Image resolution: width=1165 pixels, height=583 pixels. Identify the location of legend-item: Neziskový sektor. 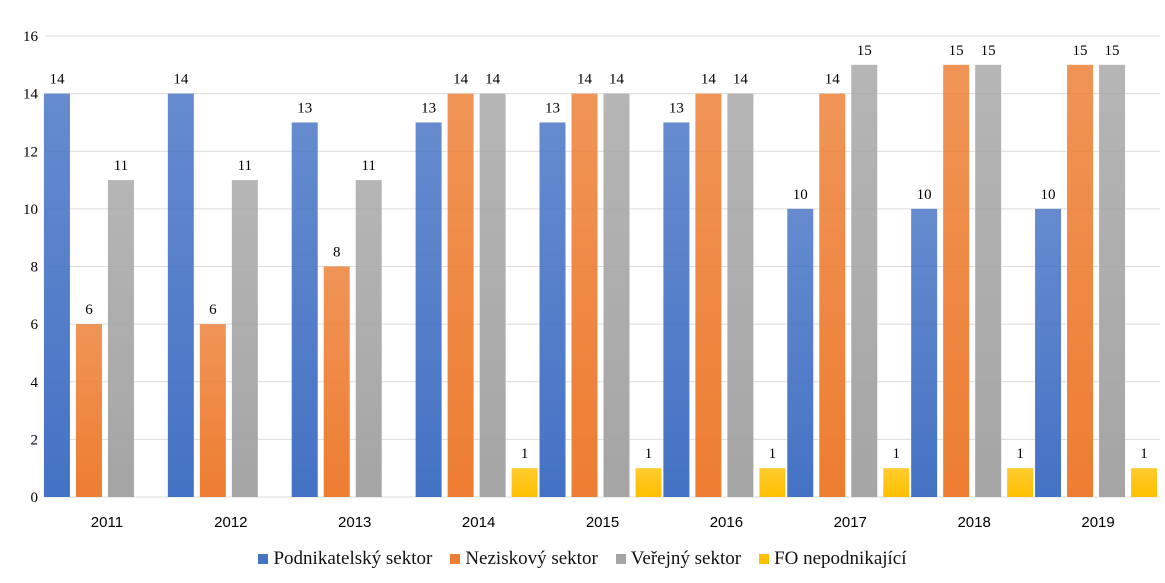
(524, 559).